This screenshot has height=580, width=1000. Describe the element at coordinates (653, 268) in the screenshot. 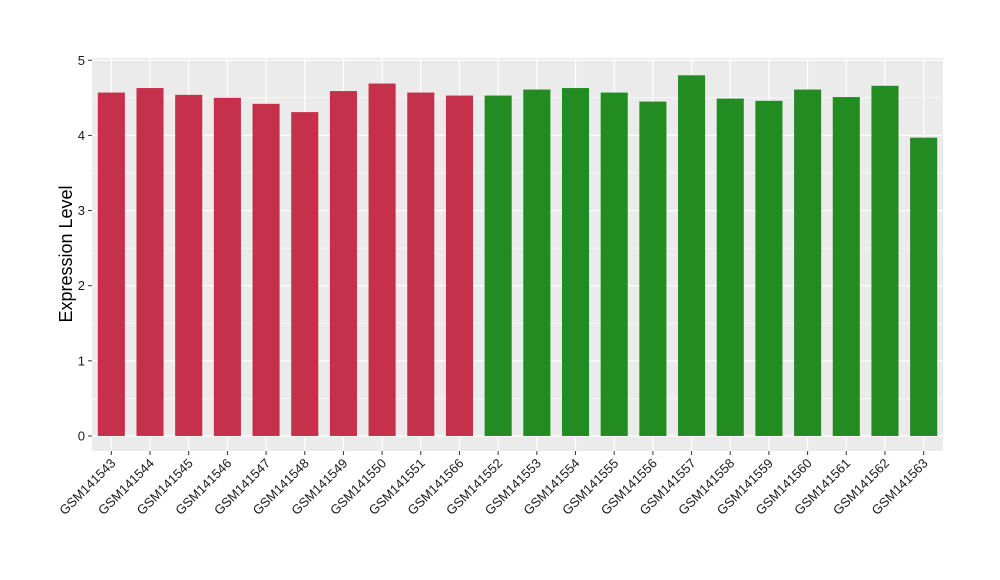

I see `bar-gsm141556` at that location.